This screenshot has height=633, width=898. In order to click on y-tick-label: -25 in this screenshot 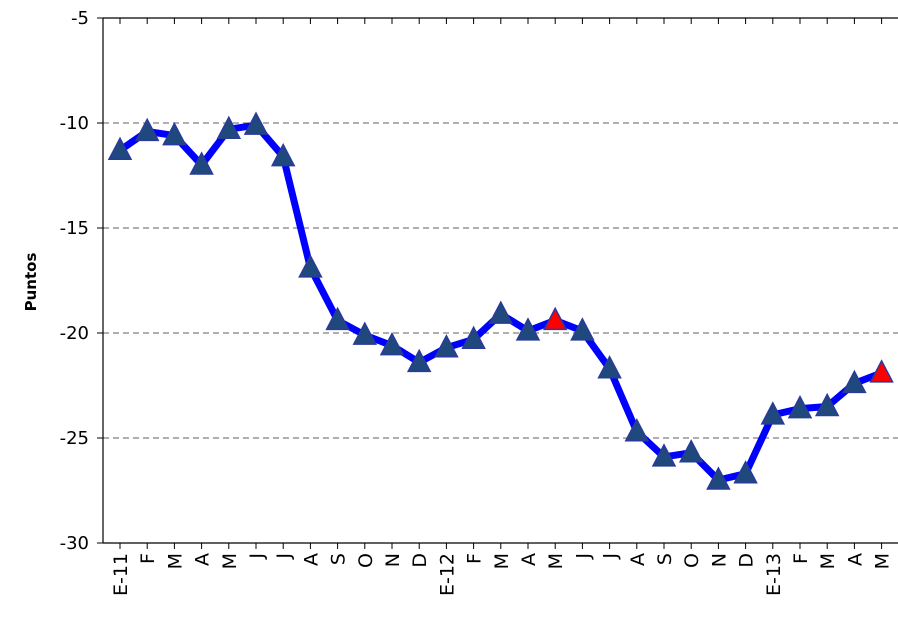, I will do `click(74, 438)`.